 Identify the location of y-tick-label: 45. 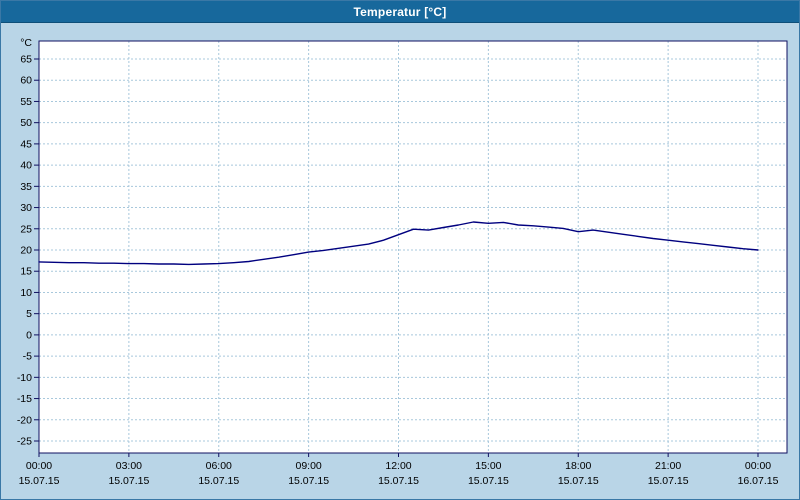
(26, 144).